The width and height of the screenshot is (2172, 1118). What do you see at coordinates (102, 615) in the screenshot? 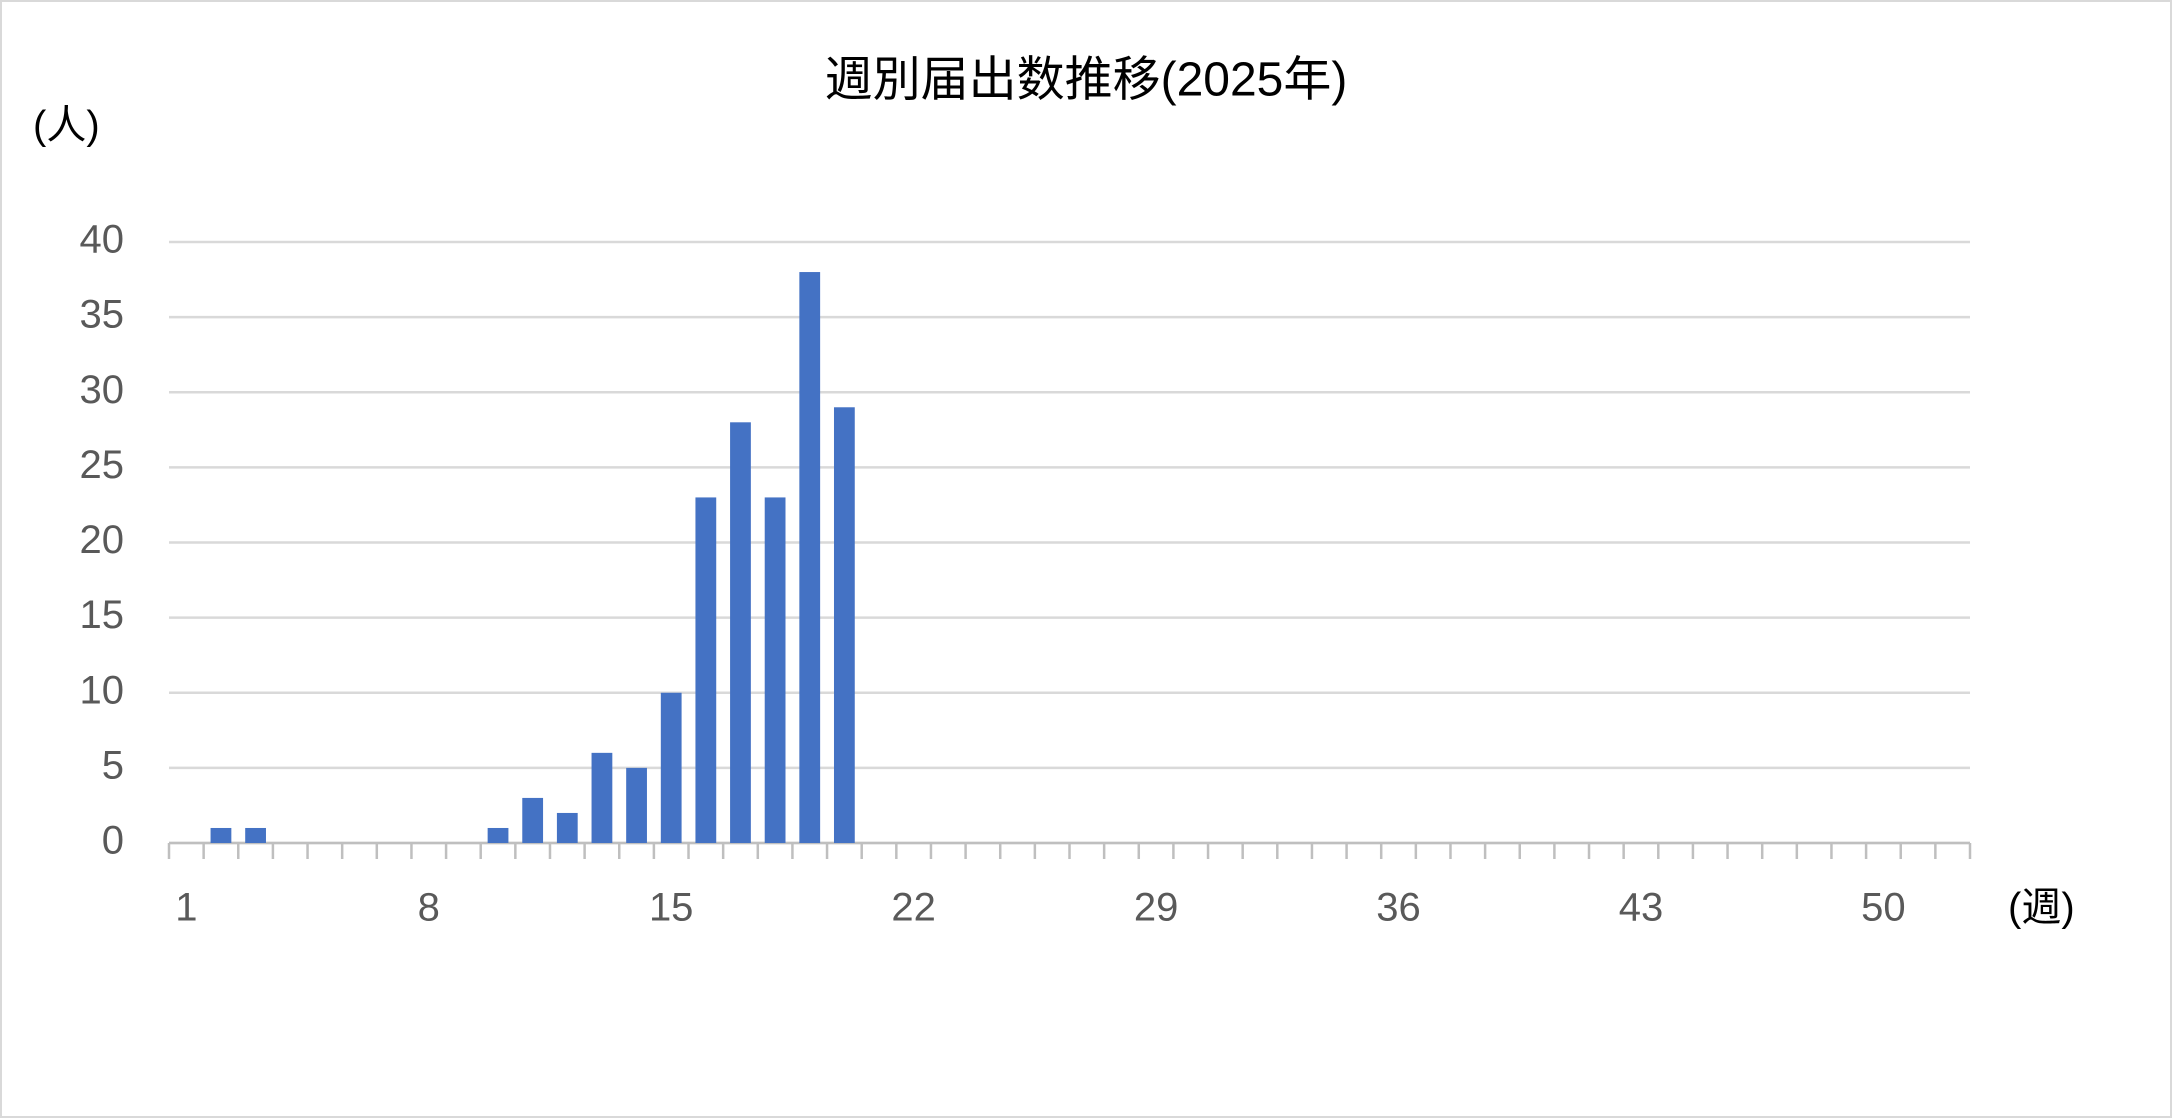
I see `y-tick-label: 15` at bounding box center [102, 615].